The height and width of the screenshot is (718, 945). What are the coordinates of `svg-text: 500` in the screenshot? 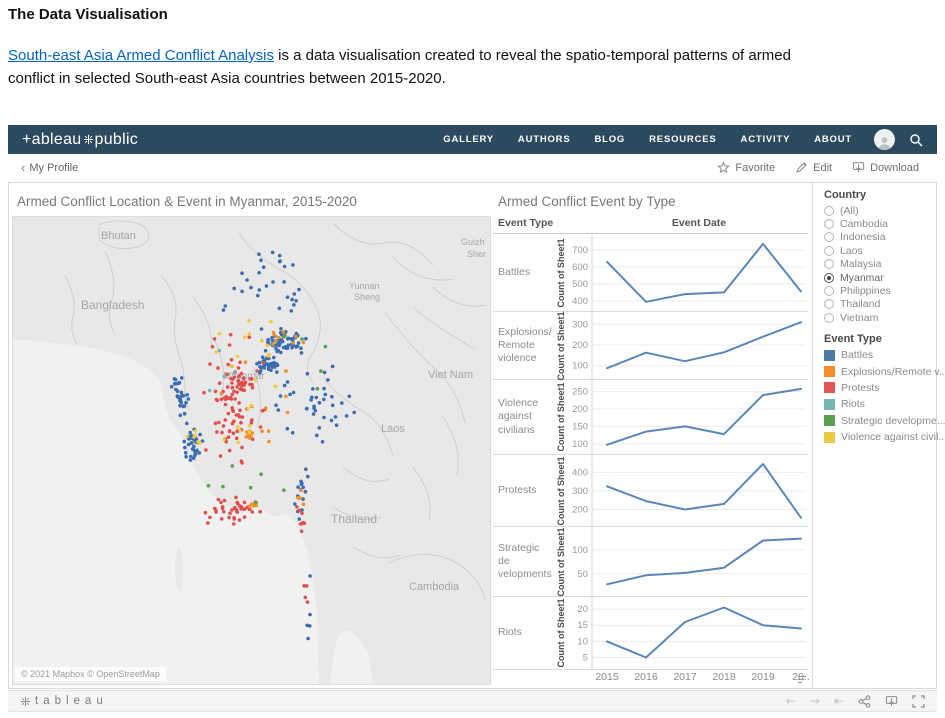 It's located at (580, 284).